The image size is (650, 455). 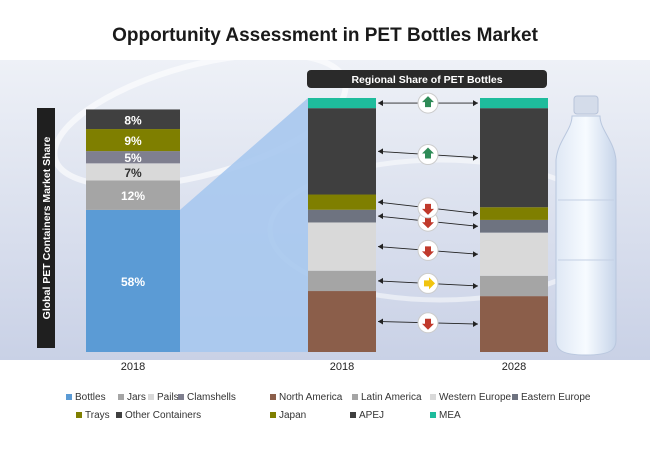 I want to click on x-tick-label: 2028, so click(x=514, y=367).